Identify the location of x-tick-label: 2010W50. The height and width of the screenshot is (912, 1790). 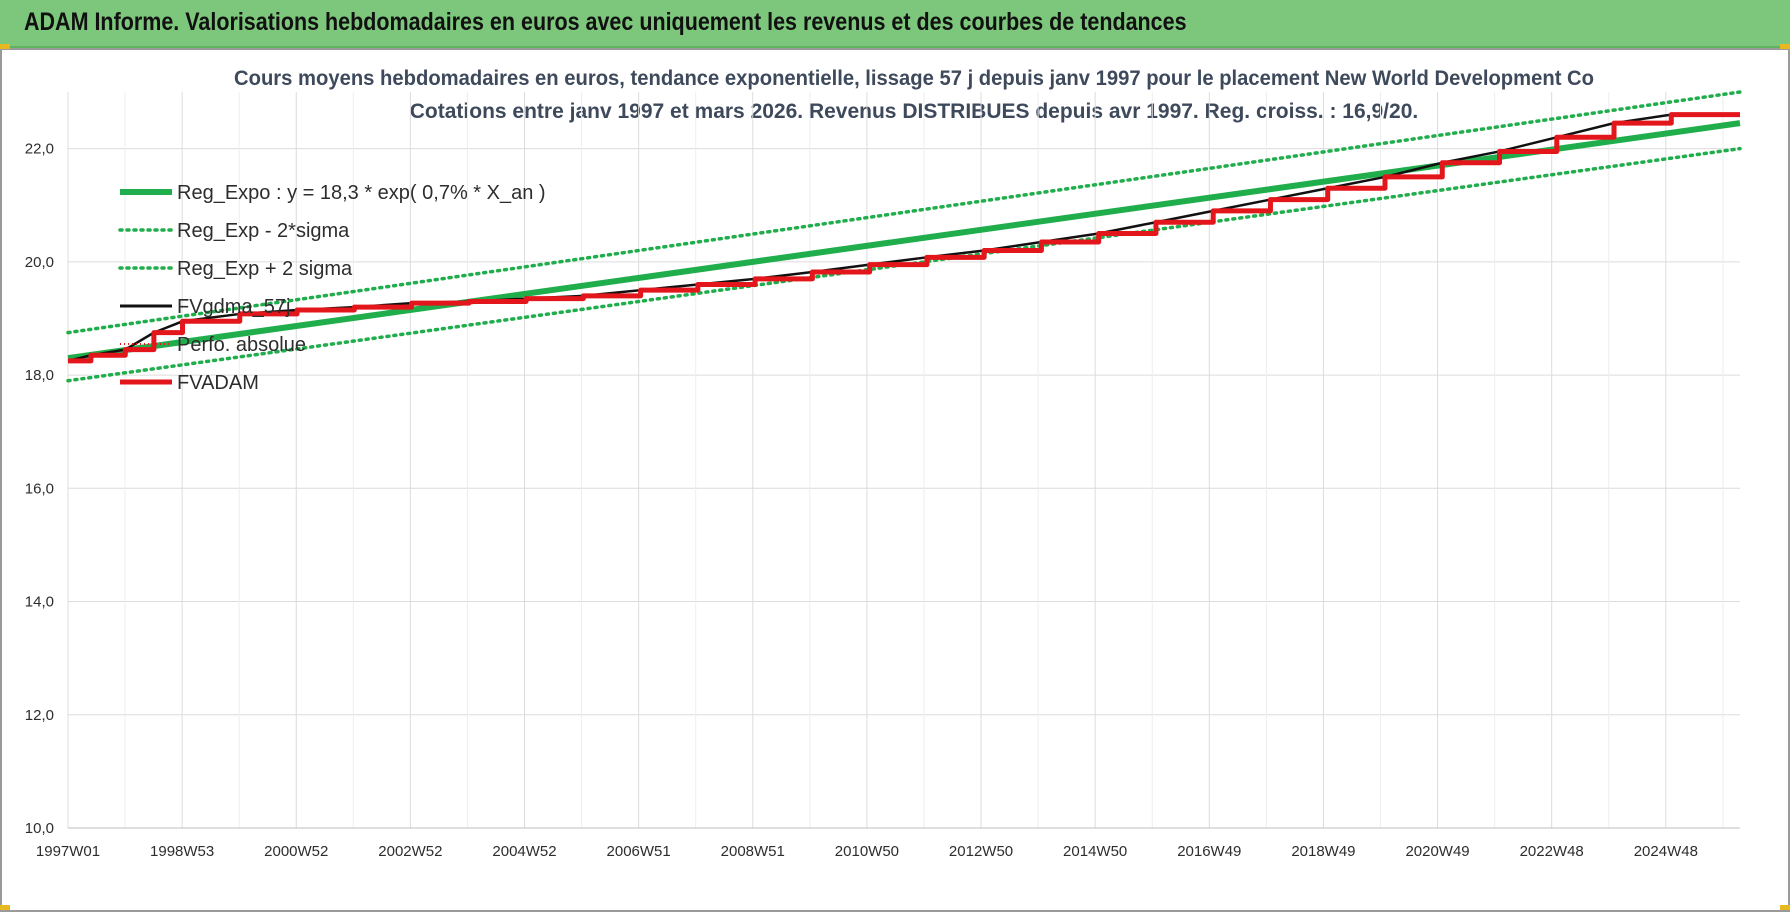
(867, 851).